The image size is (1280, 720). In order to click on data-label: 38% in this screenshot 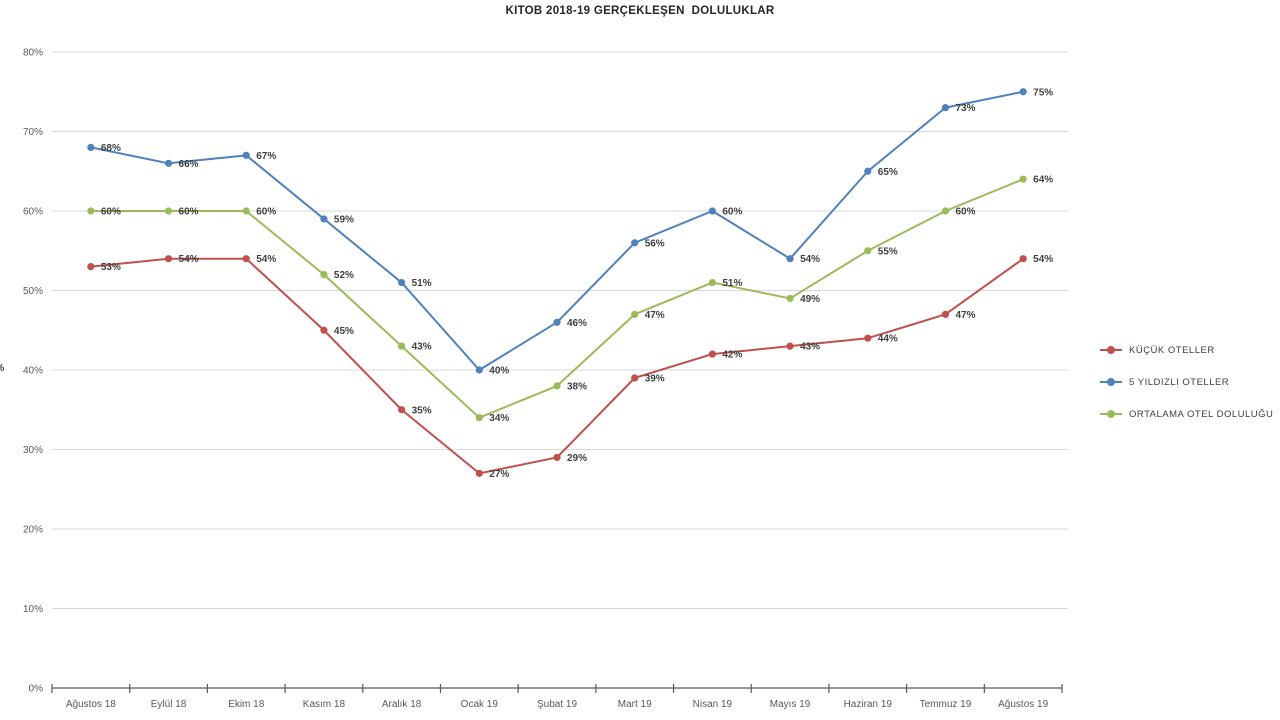, I will do `click(577, 386)`.